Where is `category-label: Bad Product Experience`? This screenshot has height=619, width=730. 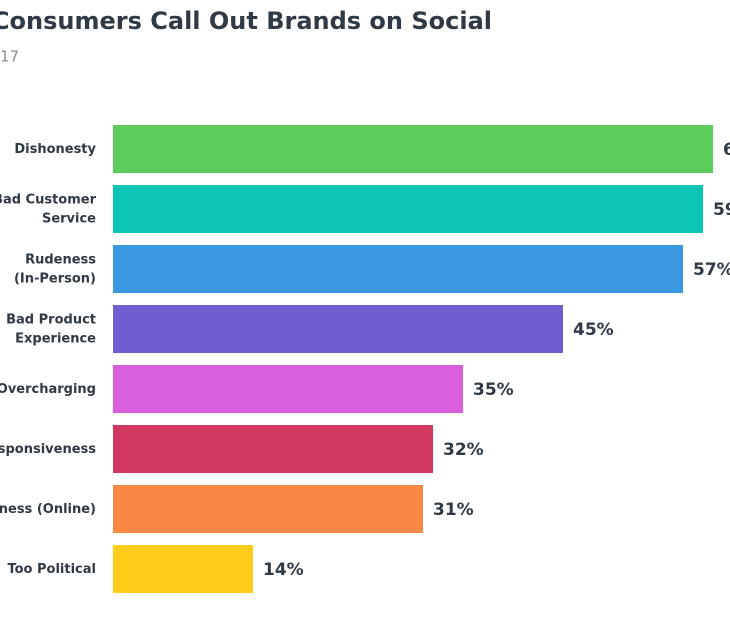
category-label: Bad Product Experience is located at coordinates (51, 329).